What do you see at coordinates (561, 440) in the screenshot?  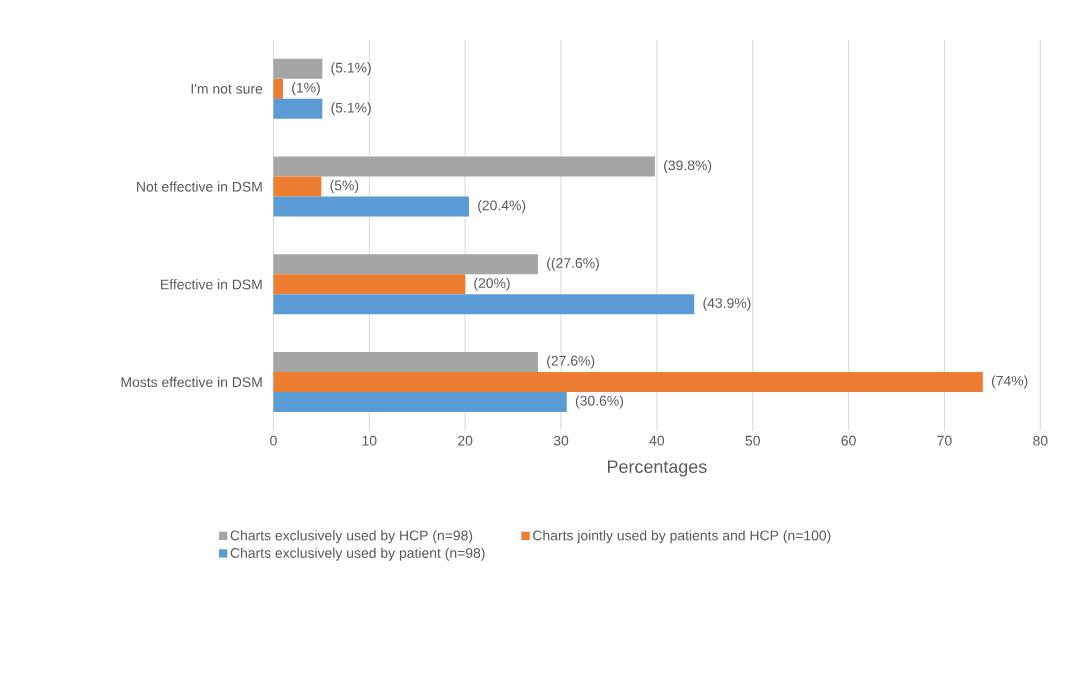 I see `x-tick-label: 30` at bounding box center [561, 440].